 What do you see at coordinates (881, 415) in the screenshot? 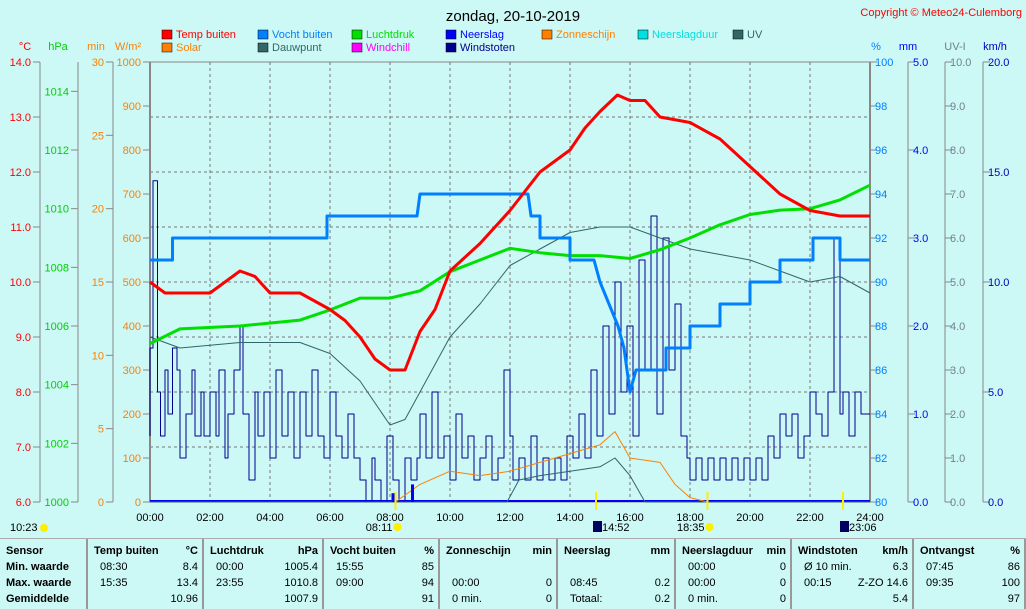
I see `axis-tick-label: 84` at bounding box center [881, 415].